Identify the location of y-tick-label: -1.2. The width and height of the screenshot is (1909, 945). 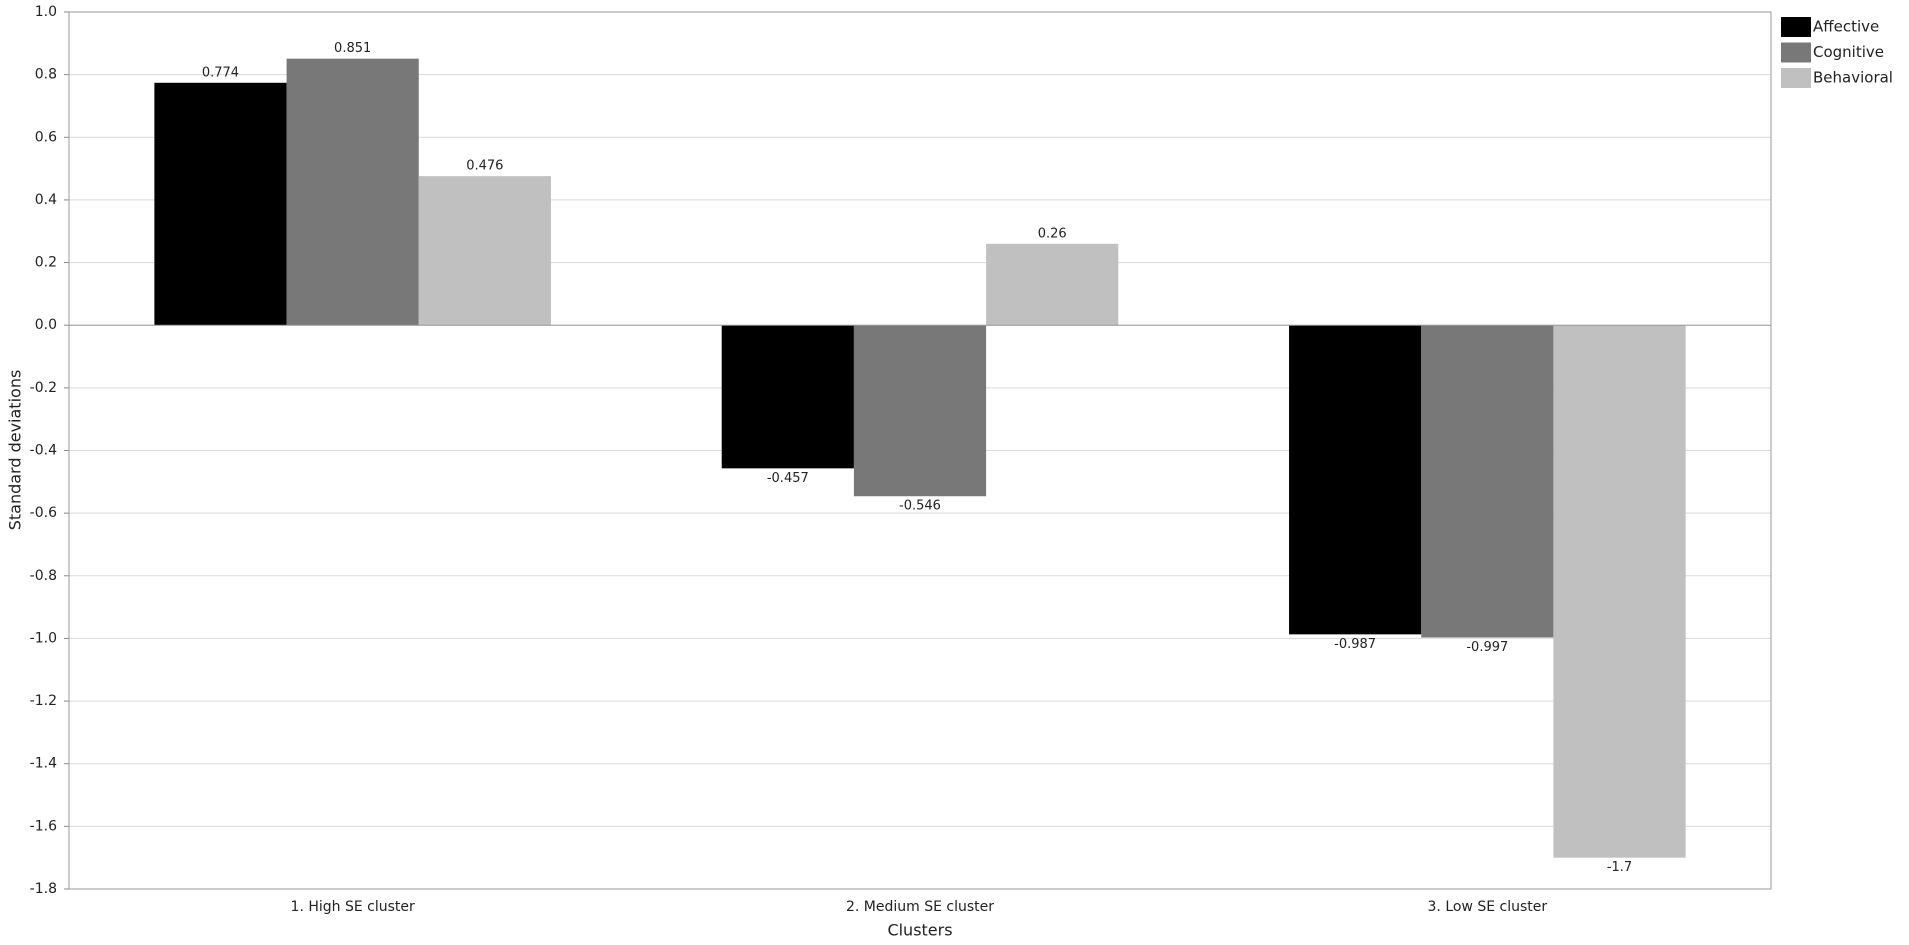
(43, 701).